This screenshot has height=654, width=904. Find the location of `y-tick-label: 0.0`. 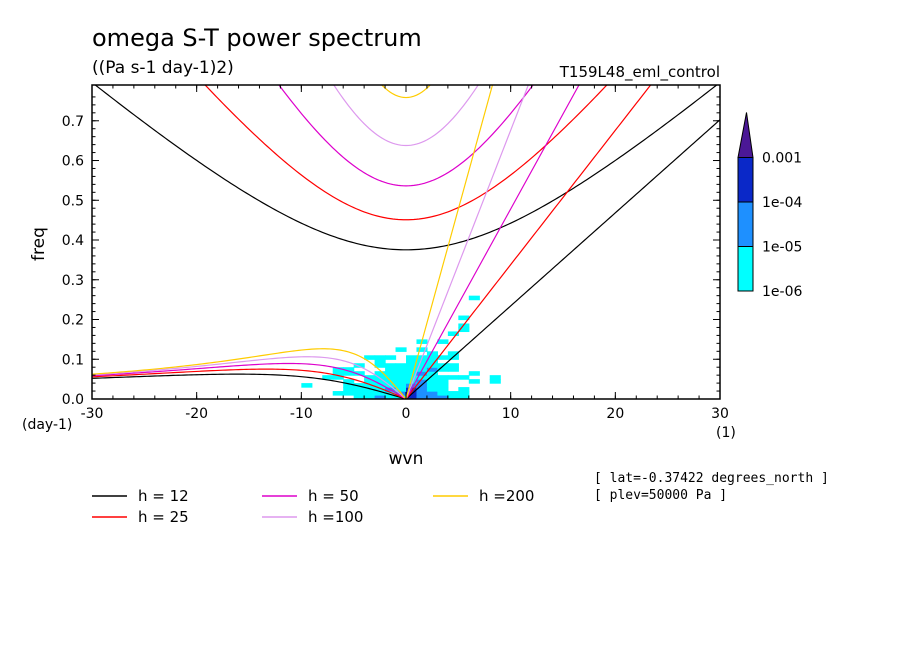

y-tick-label: 0.0 is located at coordinates (73, 400).